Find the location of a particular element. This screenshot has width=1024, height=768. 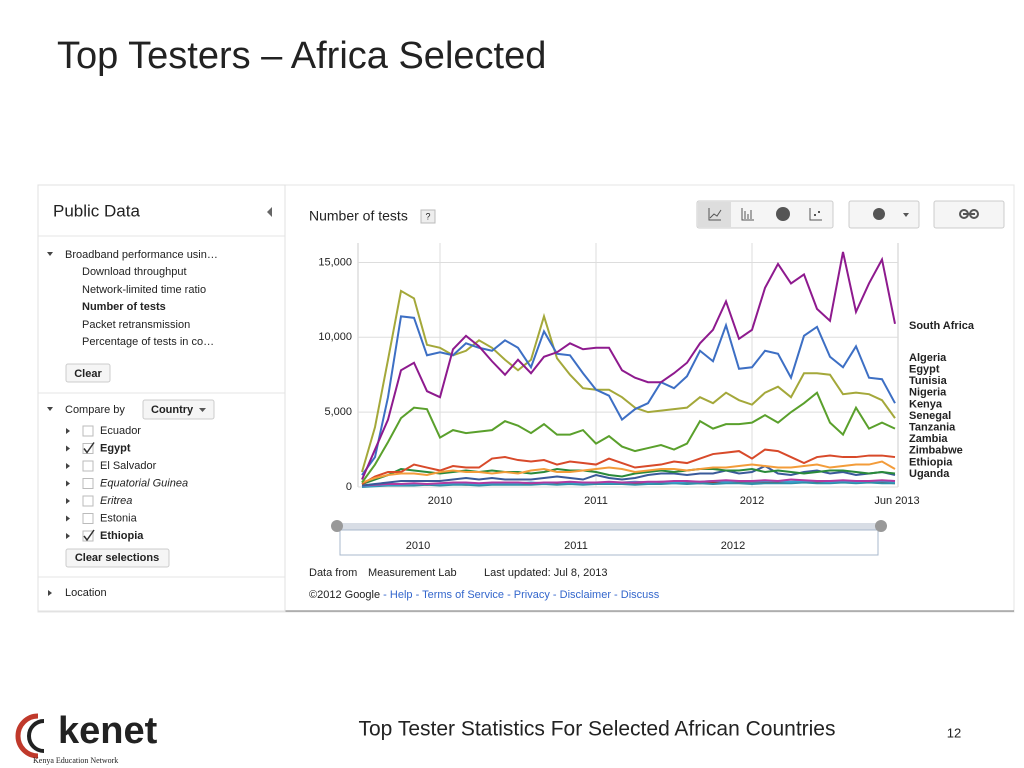

x-tick-label: 2011 is located at coordinates (596, 501).